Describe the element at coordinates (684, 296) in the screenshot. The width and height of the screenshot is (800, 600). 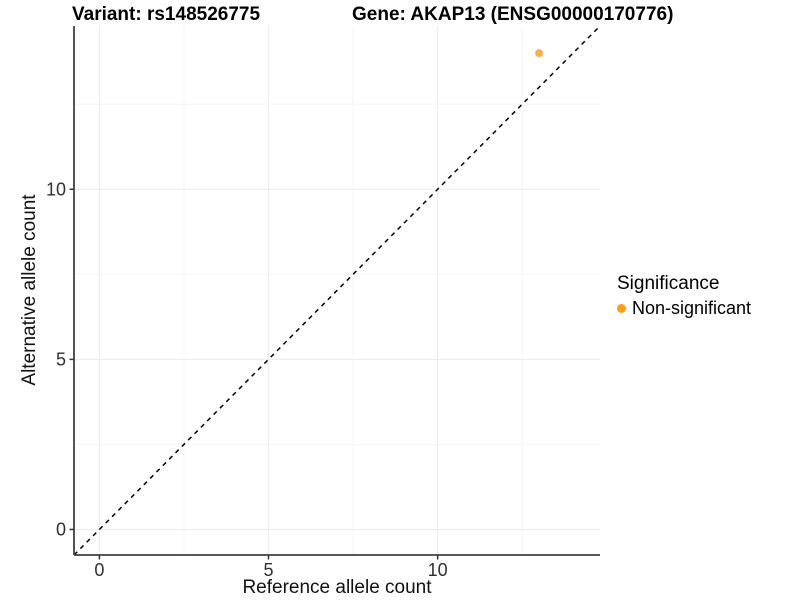
I see `legend: Significance Non-significant` at that location.